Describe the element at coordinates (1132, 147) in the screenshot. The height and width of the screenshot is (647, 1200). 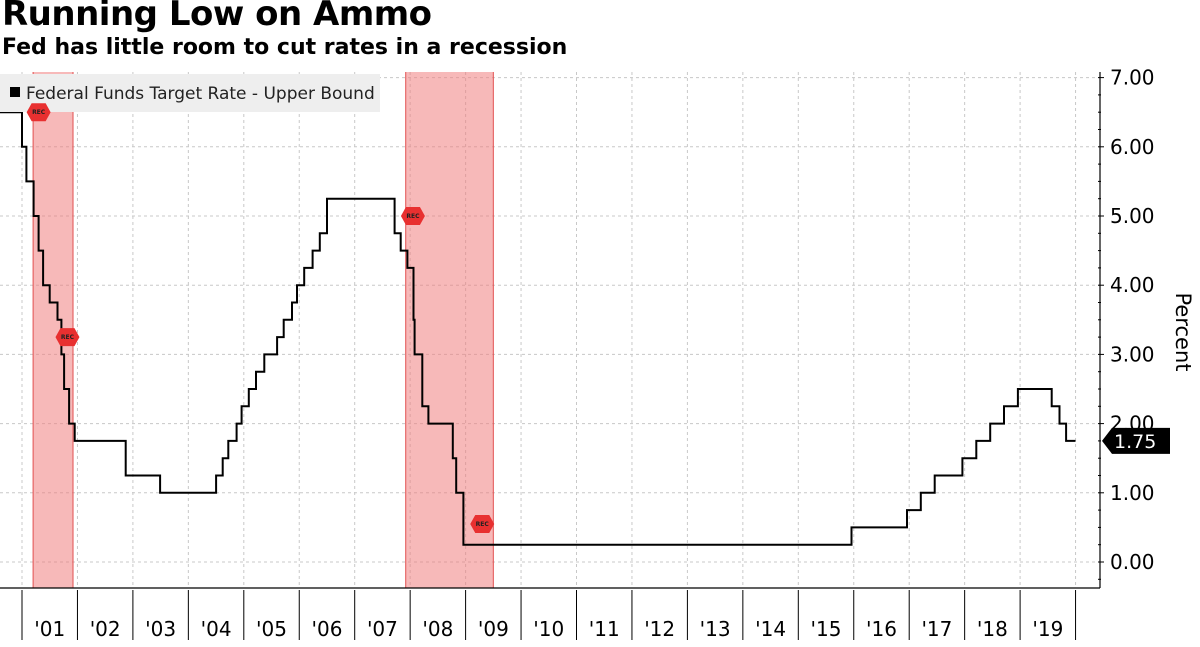
I see `y-tick-label: 6.00` at that location.